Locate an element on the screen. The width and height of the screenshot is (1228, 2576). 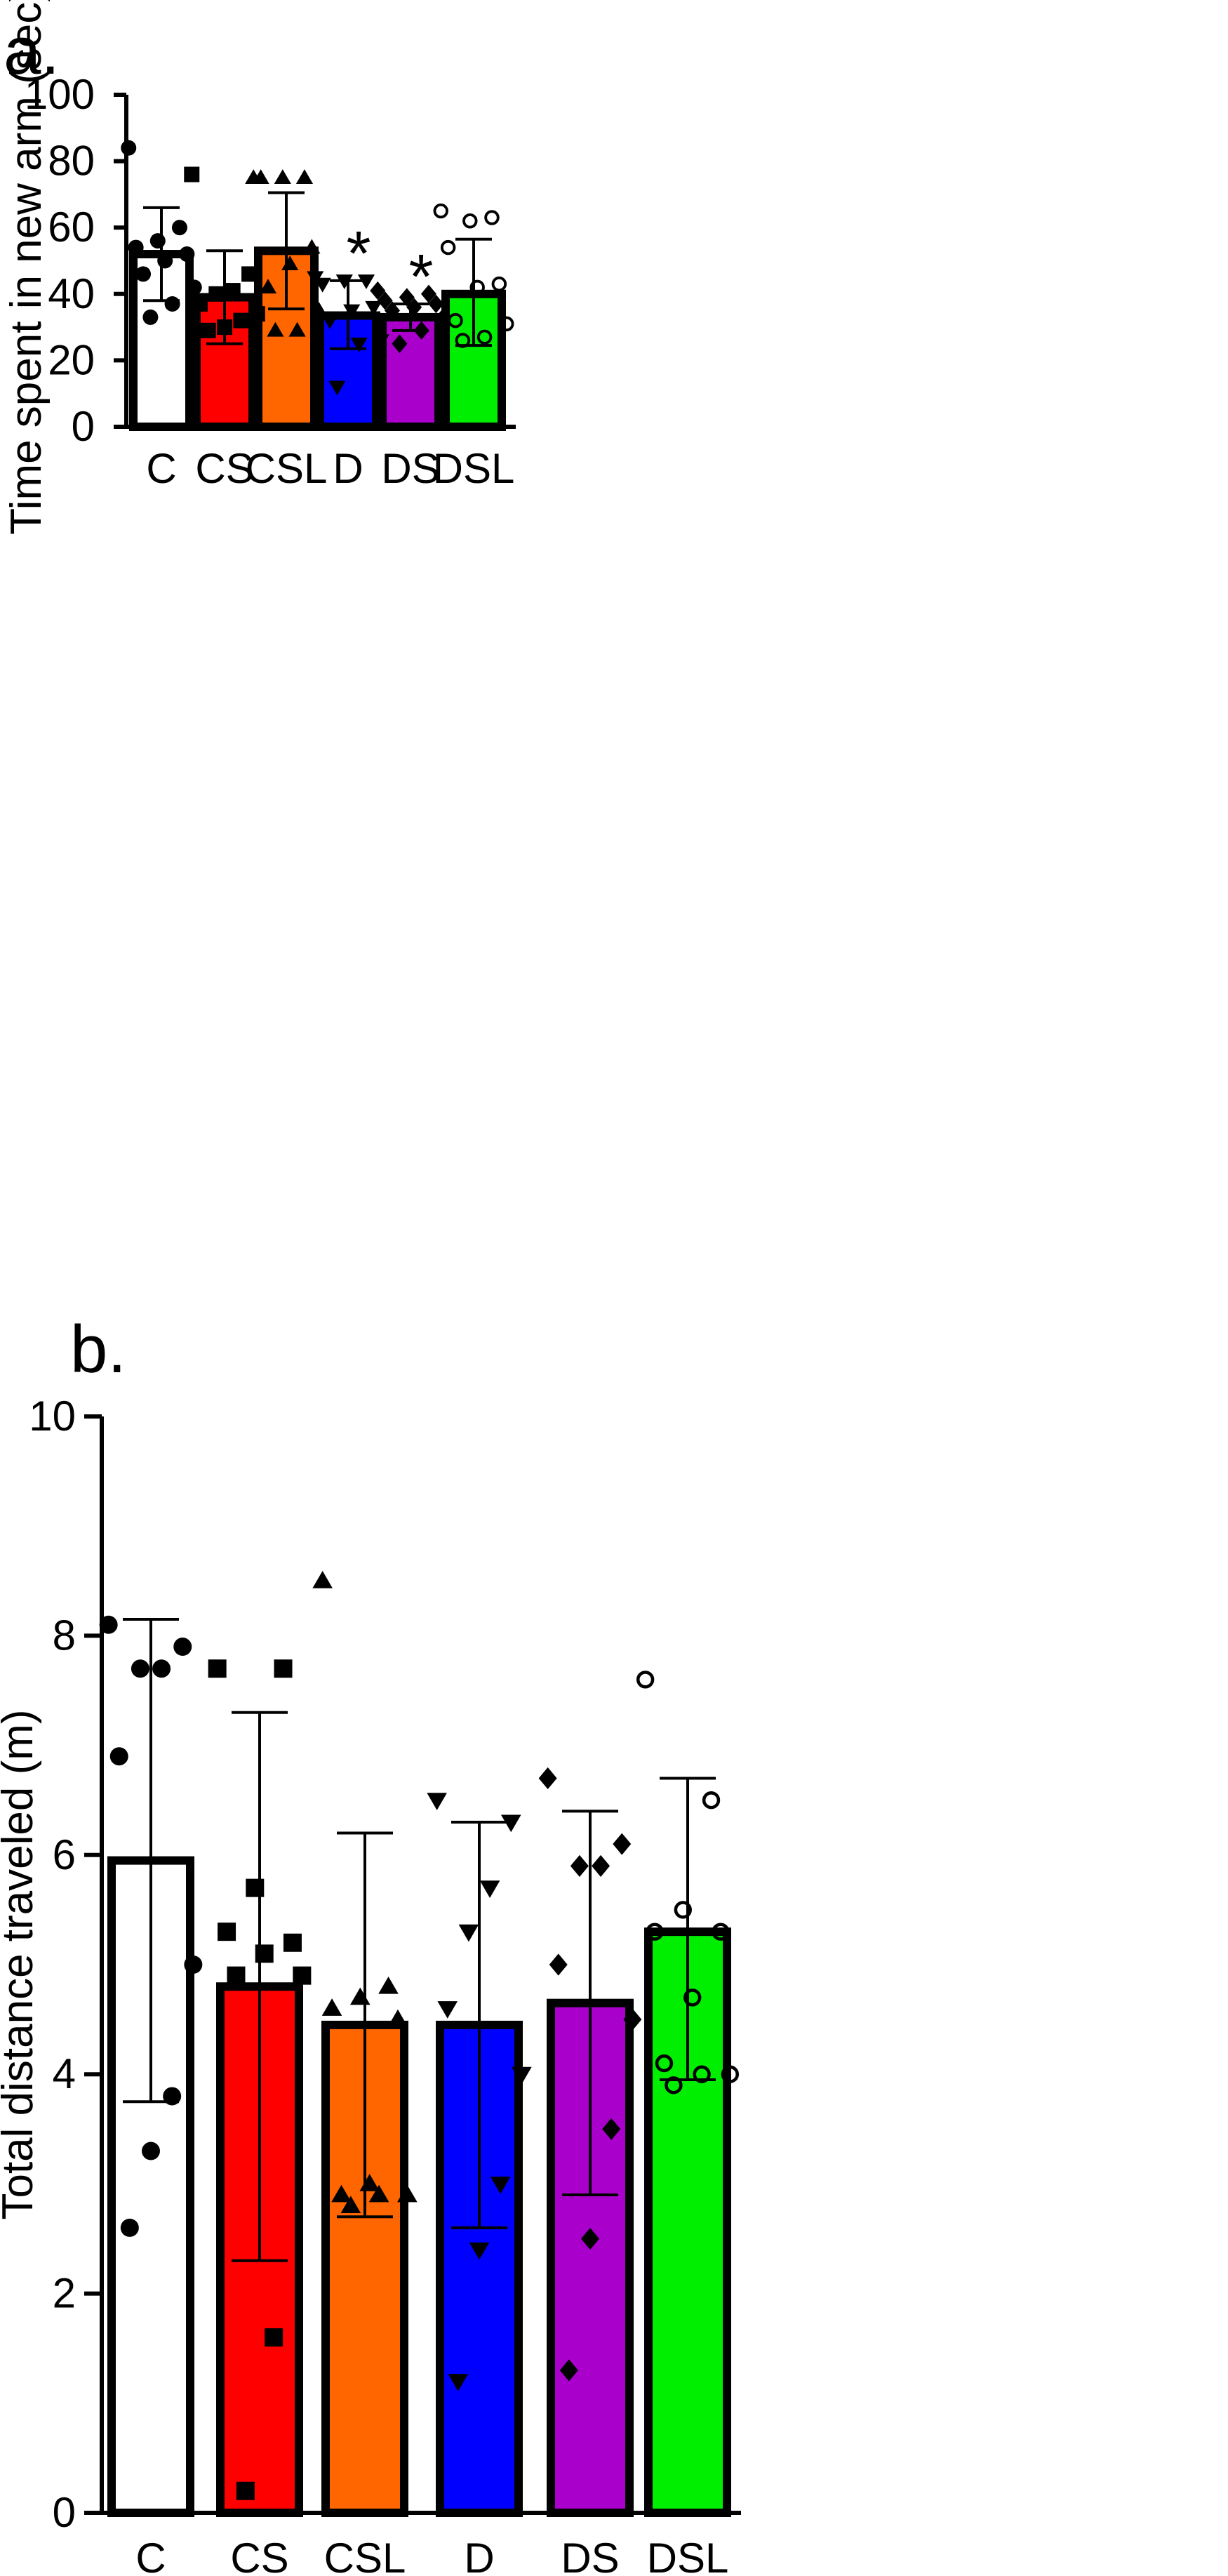
y-tick-label: 4 is located at coordinates (64, 2073).